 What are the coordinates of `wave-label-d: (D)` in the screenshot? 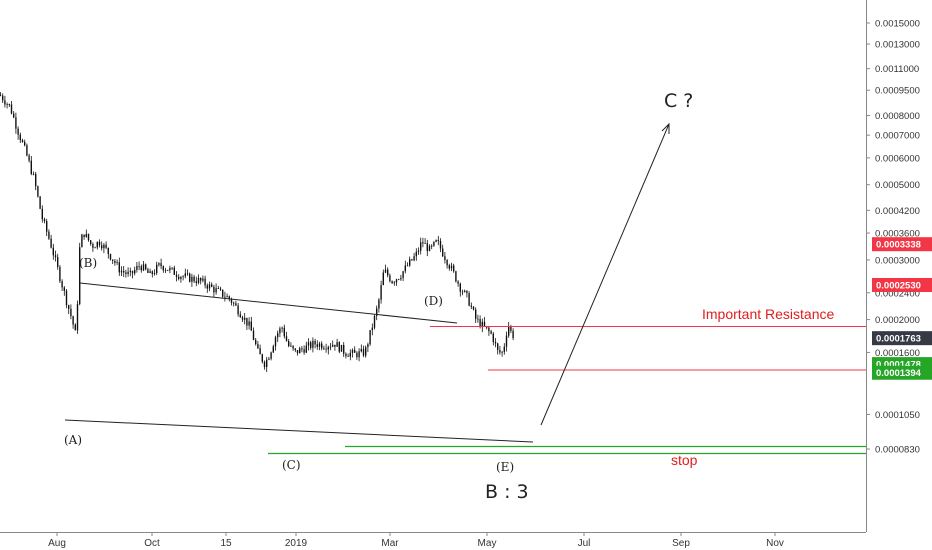 It's located at (433, 301).